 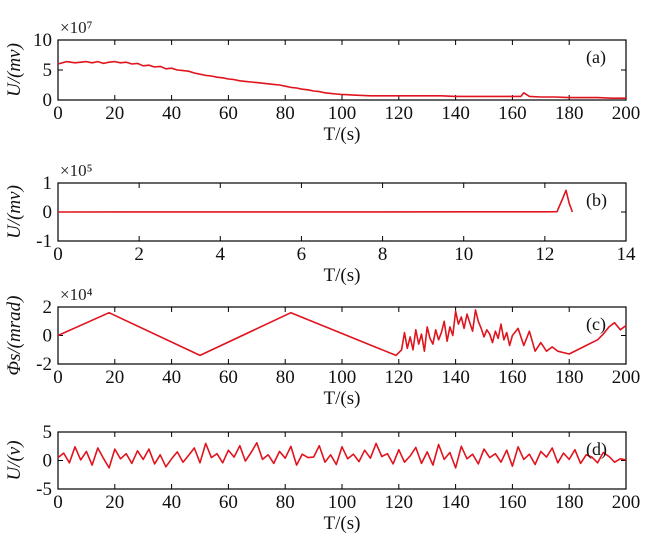 What do you see at coordinates (44, 241) in the screenshot?
I see `y-tick-label: -1` at bounding box center [44, 241].